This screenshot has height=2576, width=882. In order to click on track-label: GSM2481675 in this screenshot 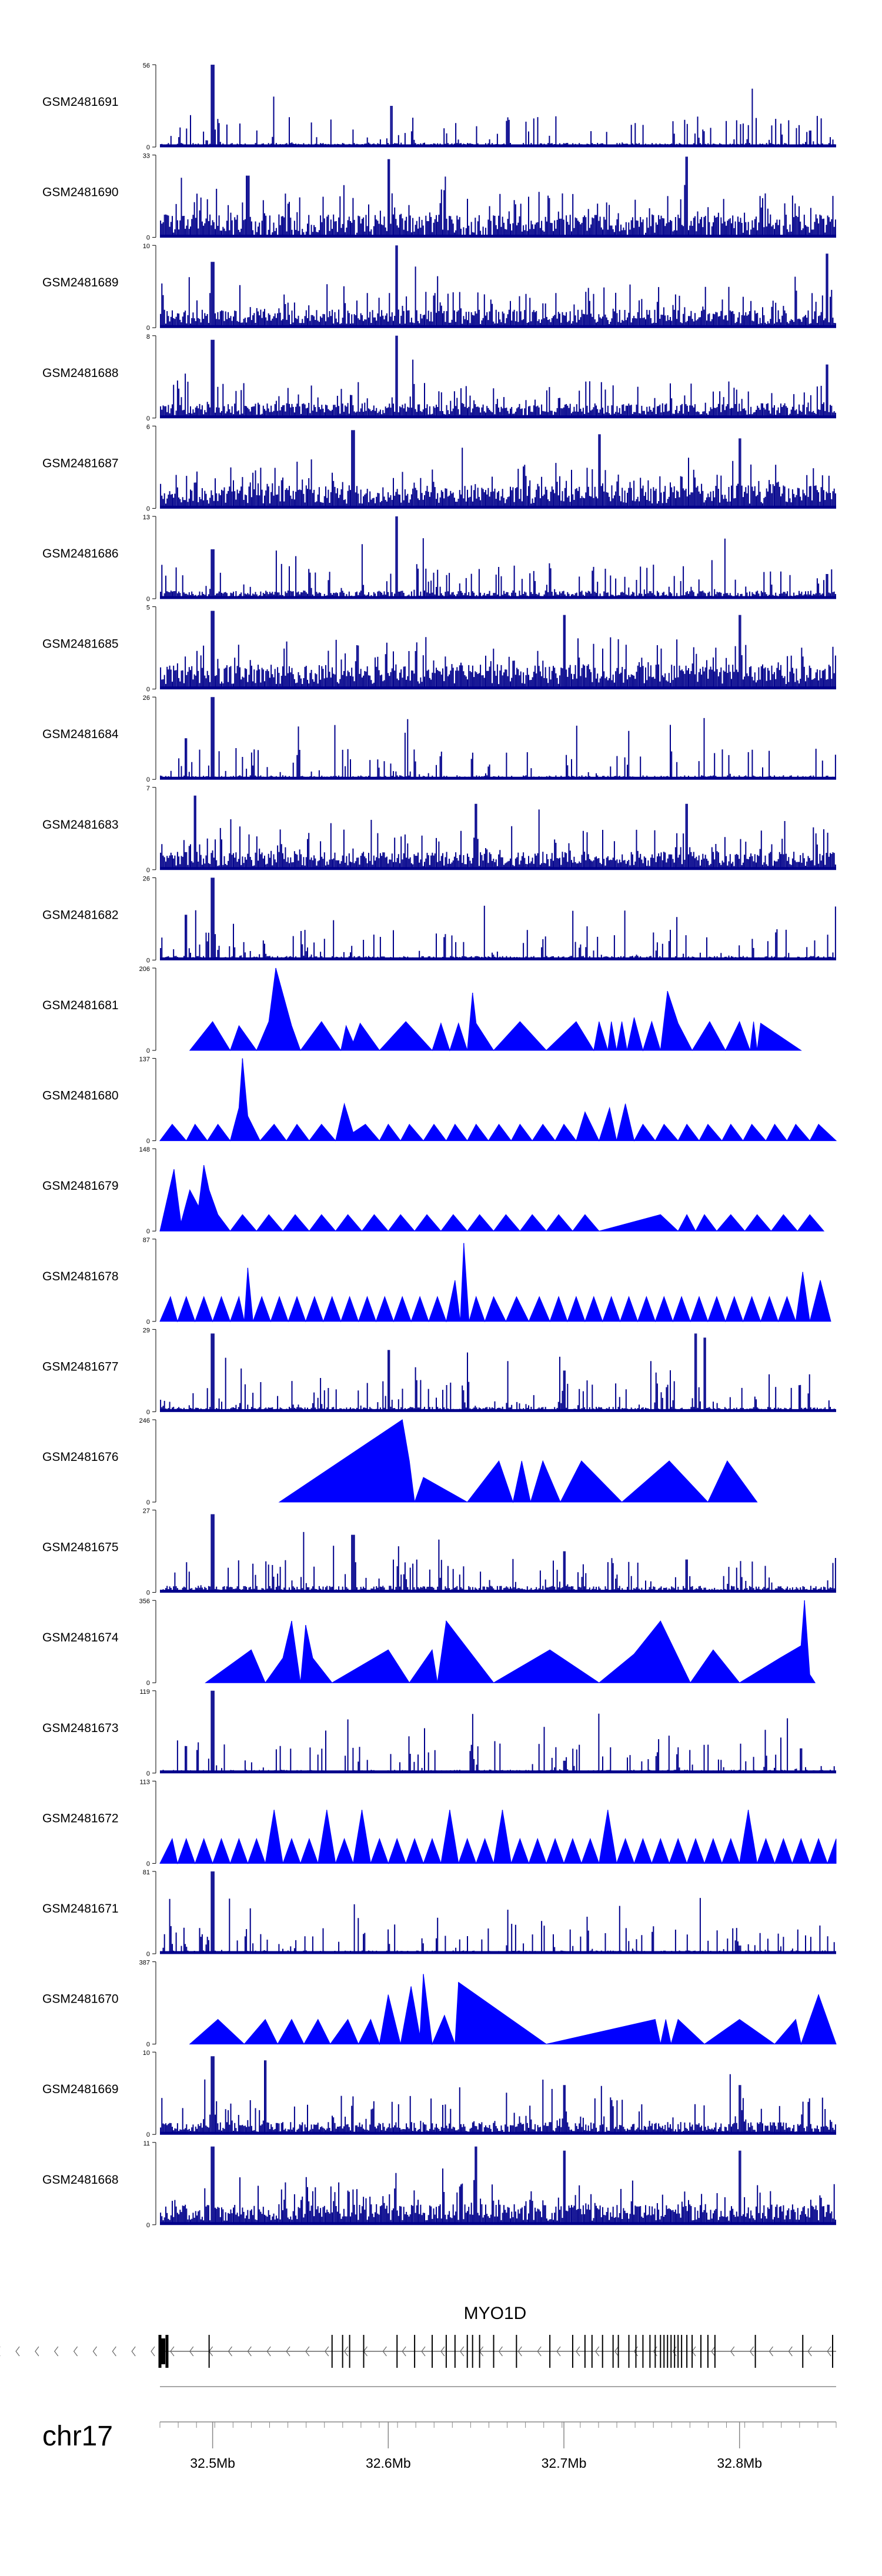, I will do `click(80, 1547)`.